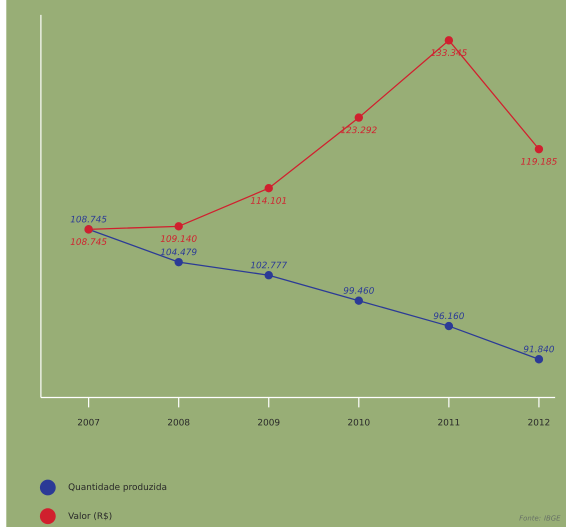 This screenshot has height=527, width=566. What do you see at coordinates (269, 422) in the screenshot?
I see `x-tick-label: 2009` at bounding box center [269, 422].